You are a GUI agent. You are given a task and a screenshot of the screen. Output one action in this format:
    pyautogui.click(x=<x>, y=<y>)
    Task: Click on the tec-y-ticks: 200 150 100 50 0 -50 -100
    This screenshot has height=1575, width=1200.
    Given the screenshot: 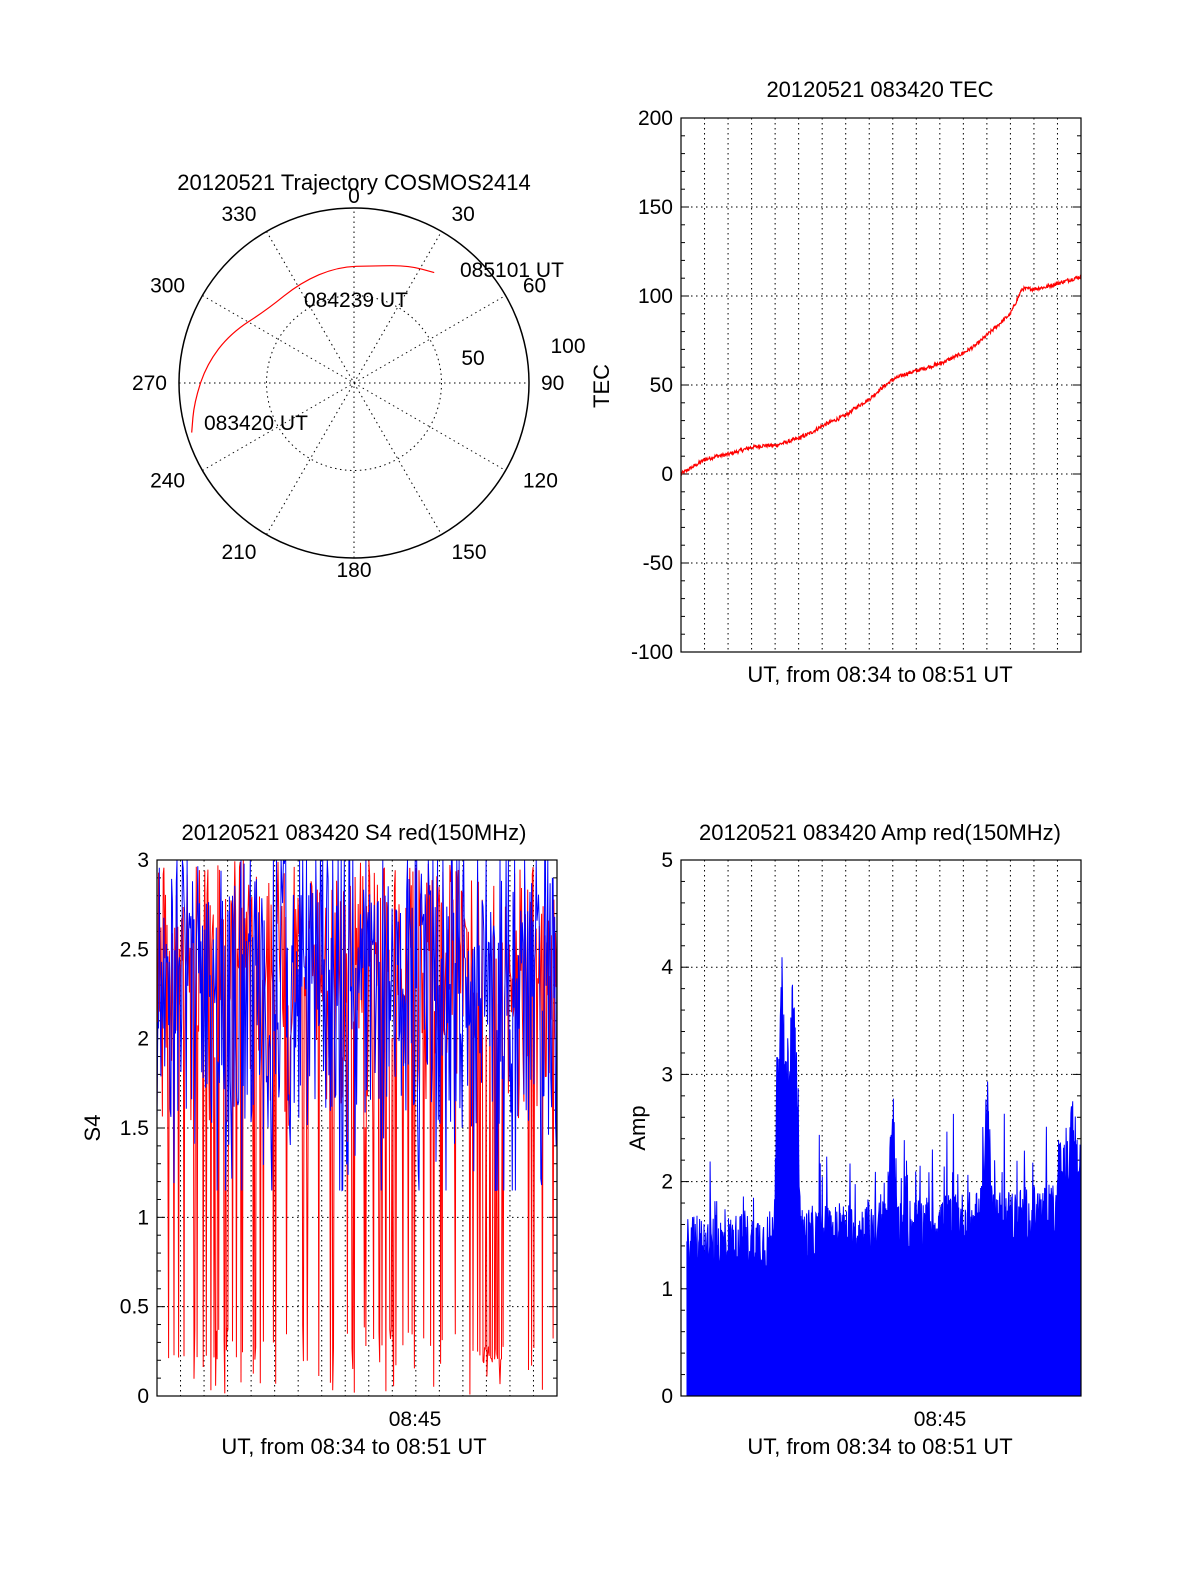 What is the action you would take?
    pyautogui.click(x=856, y=385)
    